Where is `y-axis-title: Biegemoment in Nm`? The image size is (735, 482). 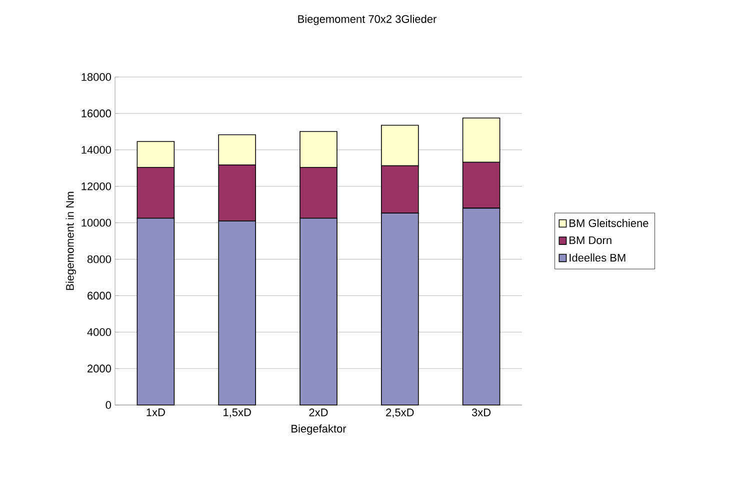
y-axis-title: Biegemoment in Nm is located at coordinates (71, 241).